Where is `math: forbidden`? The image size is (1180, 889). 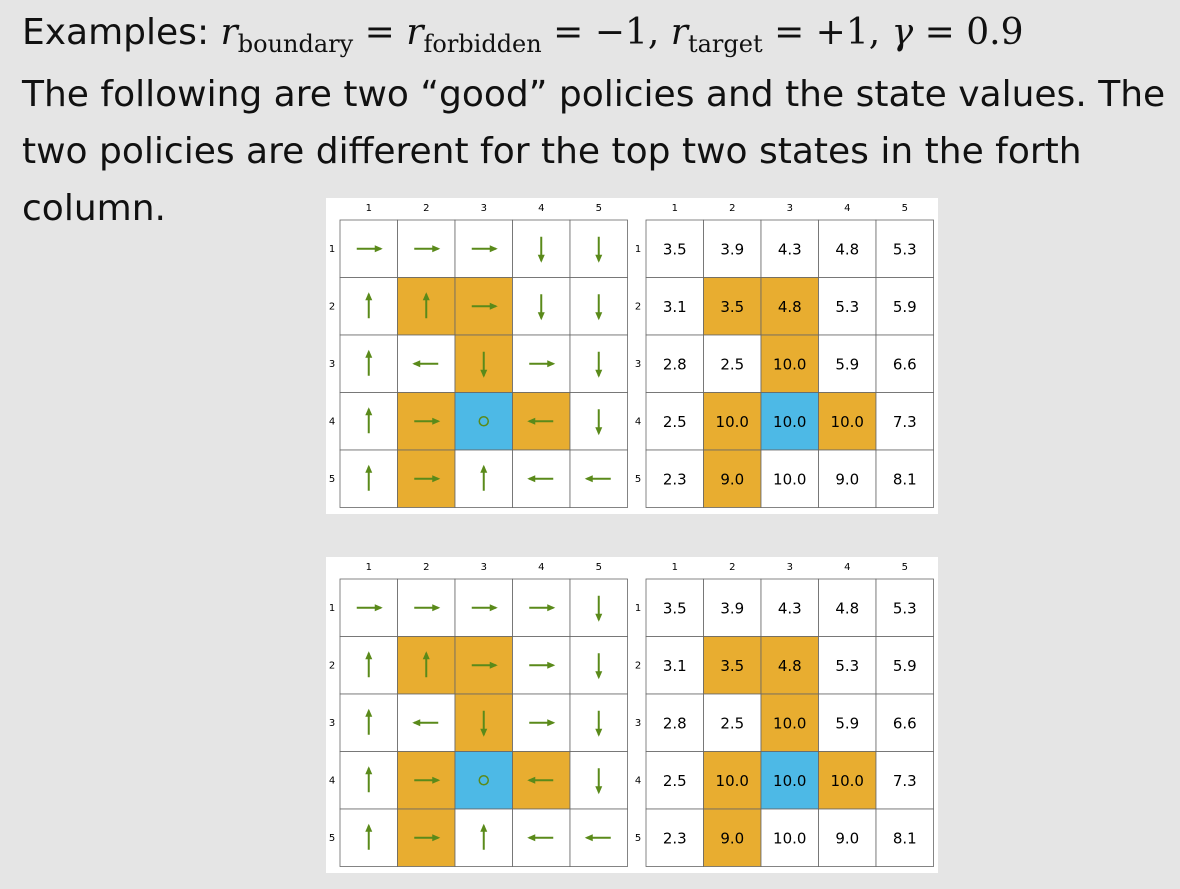 math: forbidden is located at coordinates (482, 44).